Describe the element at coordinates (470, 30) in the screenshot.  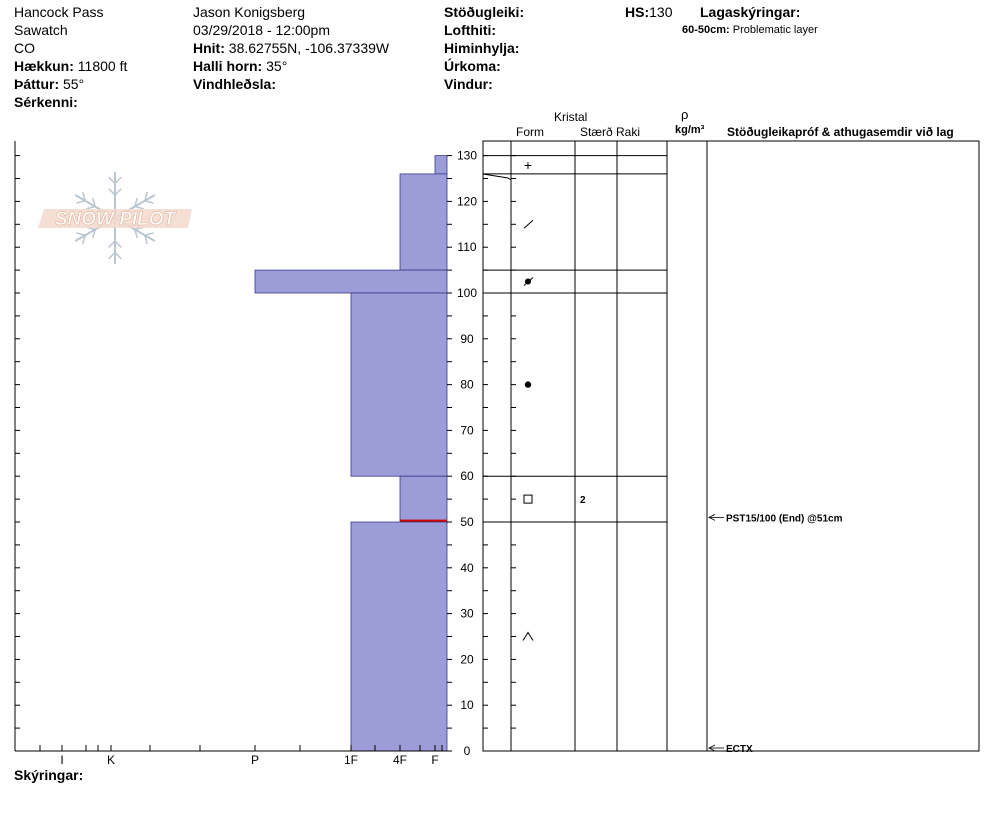
I see `air-temp-label: Lofthiti:` at that location.